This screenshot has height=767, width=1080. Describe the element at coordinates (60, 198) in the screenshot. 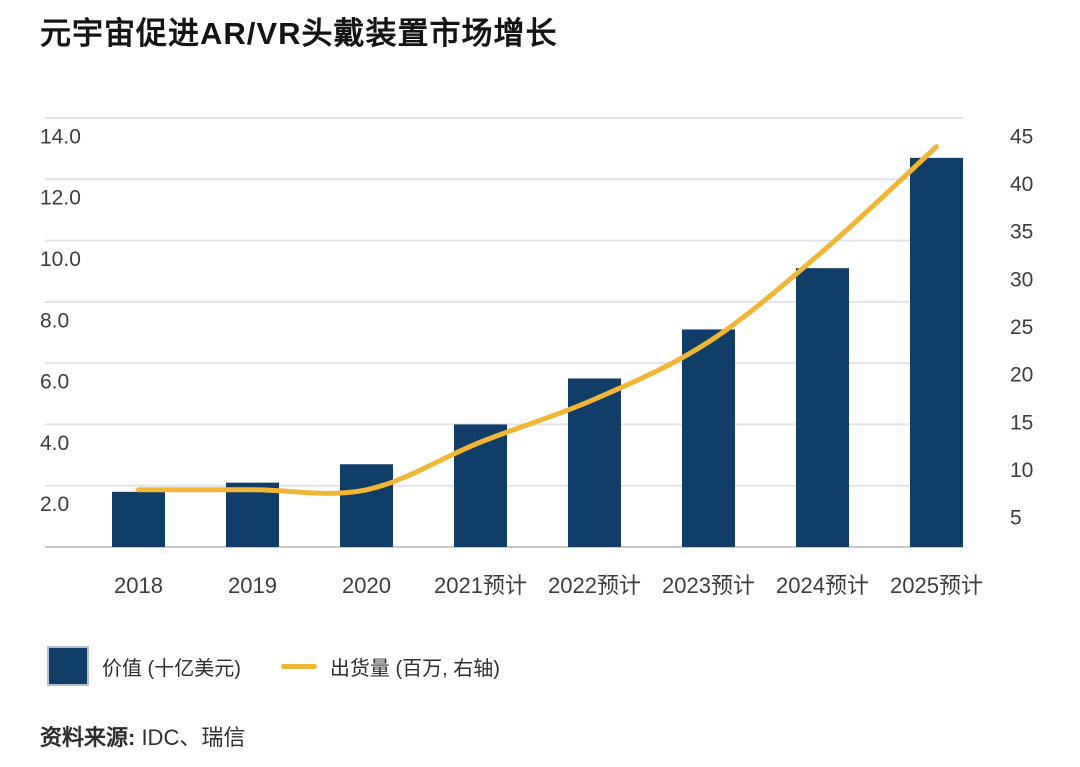

I see `left-axis-tick: 12.0` at that location.